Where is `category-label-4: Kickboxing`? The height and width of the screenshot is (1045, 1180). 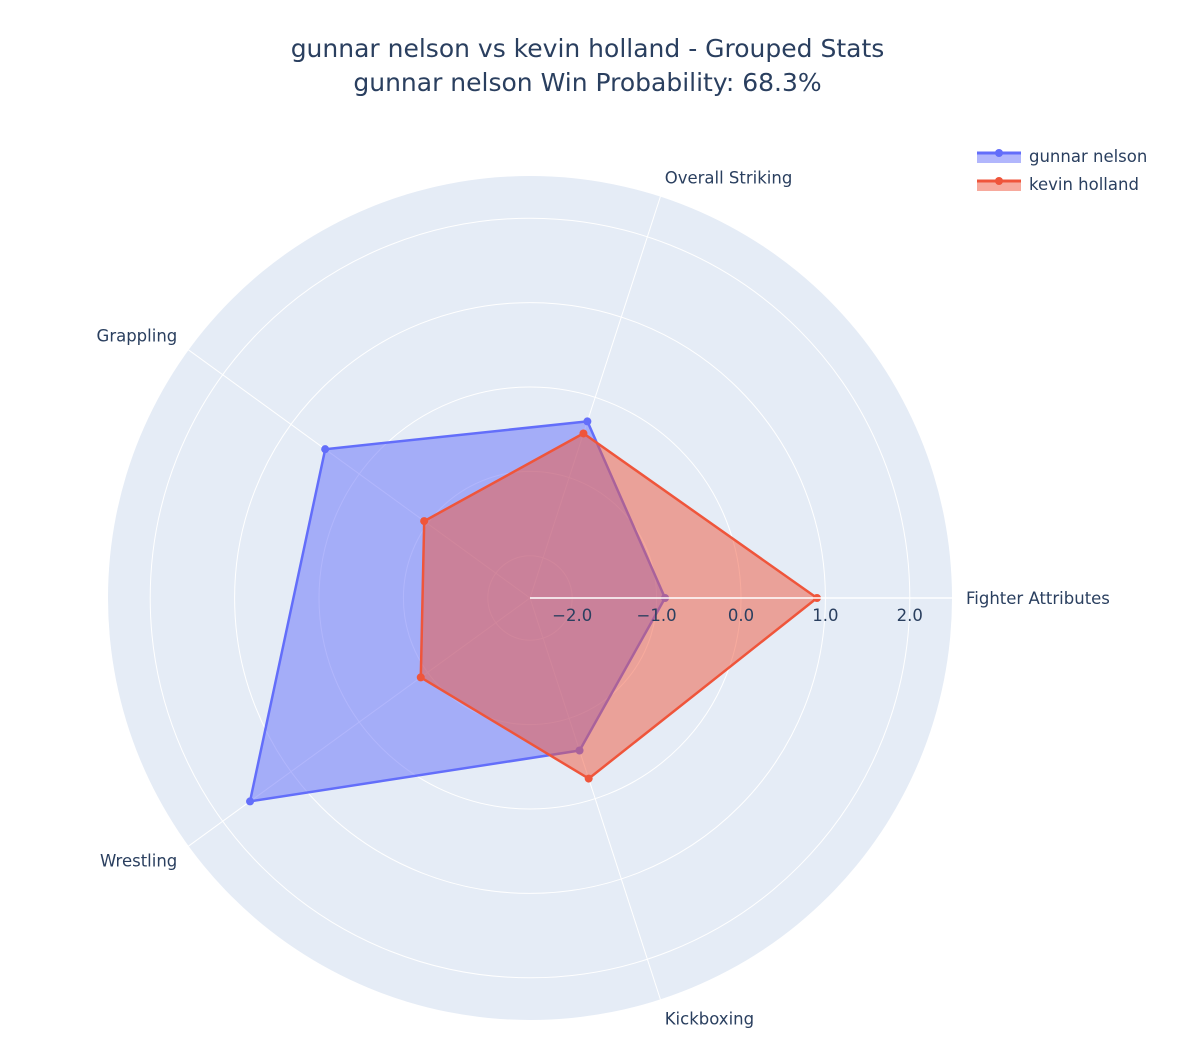 category-label-4: Kickboxing is located at coordinates (709, 1019).